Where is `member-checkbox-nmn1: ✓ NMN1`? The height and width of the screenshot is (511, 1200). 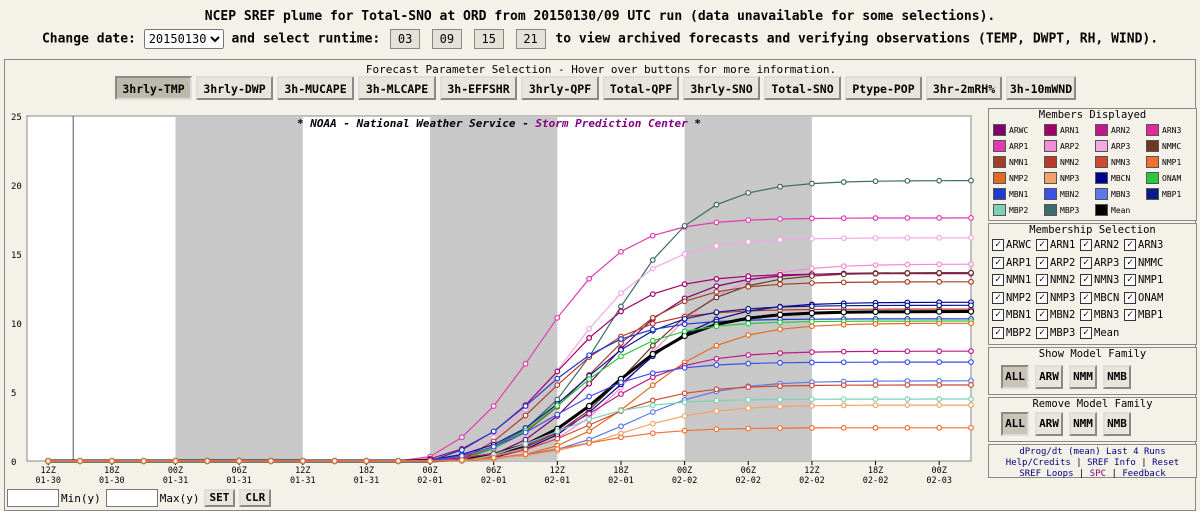
member-checkbox-nmn1: ✓ NMN1 is located at coordinates (1011, 280).